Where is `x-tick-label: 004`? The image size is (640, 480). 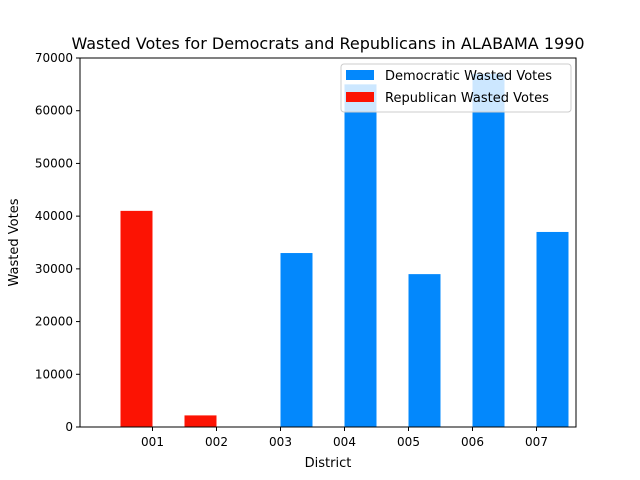
x-tick-label: 004 is located at coordinates (344, 442).